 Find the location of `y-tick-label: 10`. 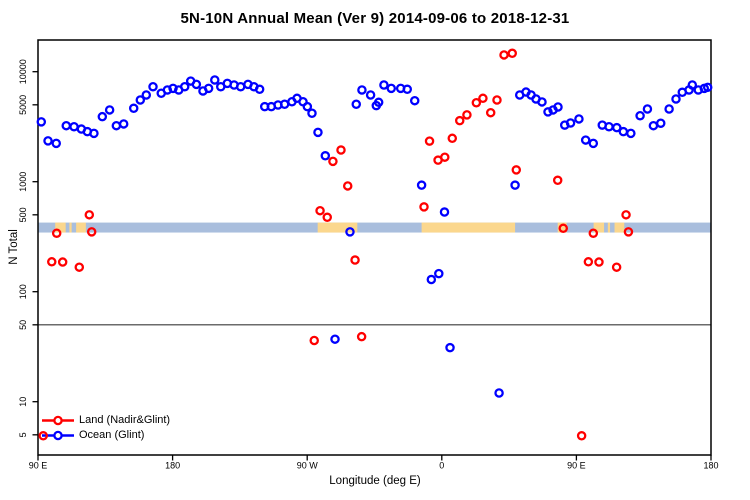

y-tick-label: 10 is located at coordinates (23, 402).